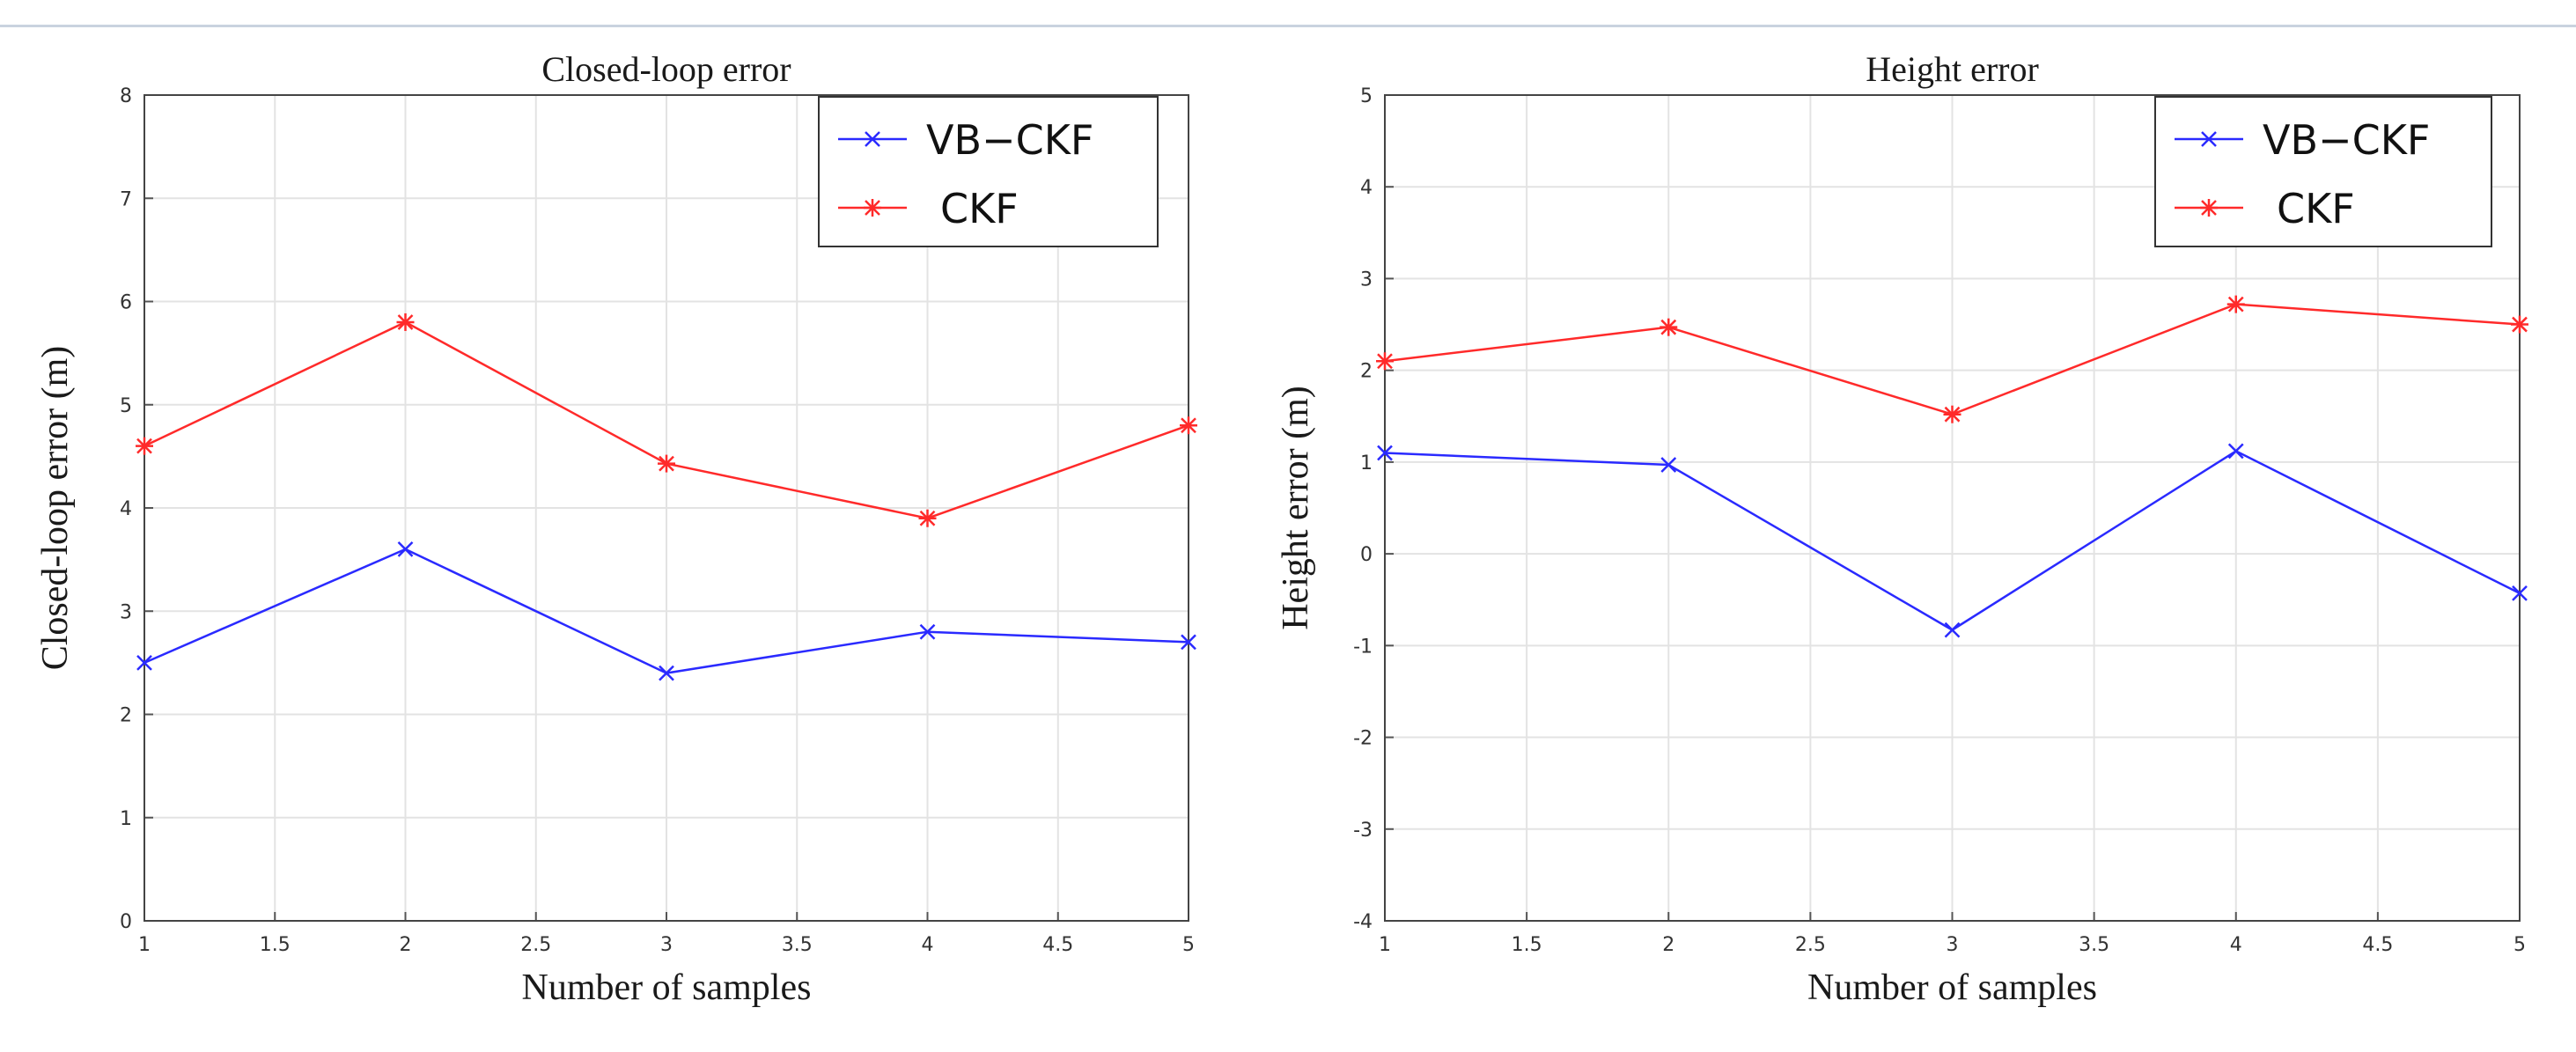 Image resolution: width=2576 pixels, height=1052 pixels. What do you see at coordinates (1363, 831) in the screenshot?
I see `y-tick-label: -3` at bounding box center [1363, 831].